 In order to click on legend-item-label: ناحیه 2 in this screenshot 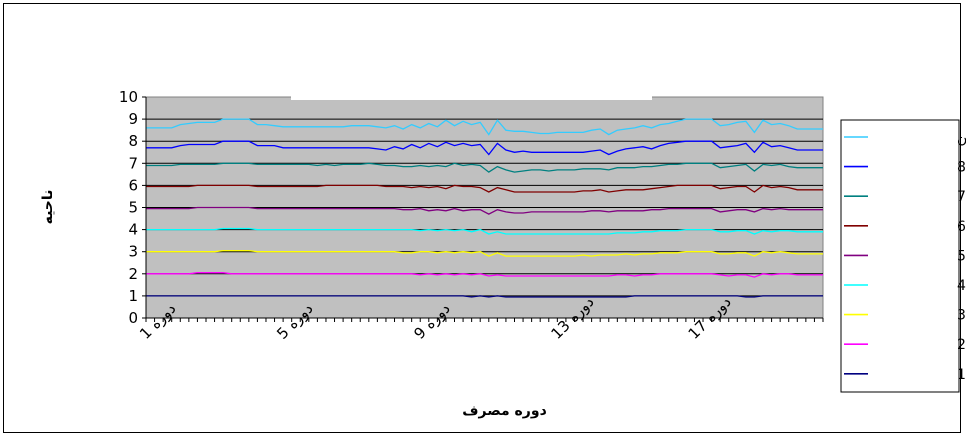, I will do `click(961, 345)`.